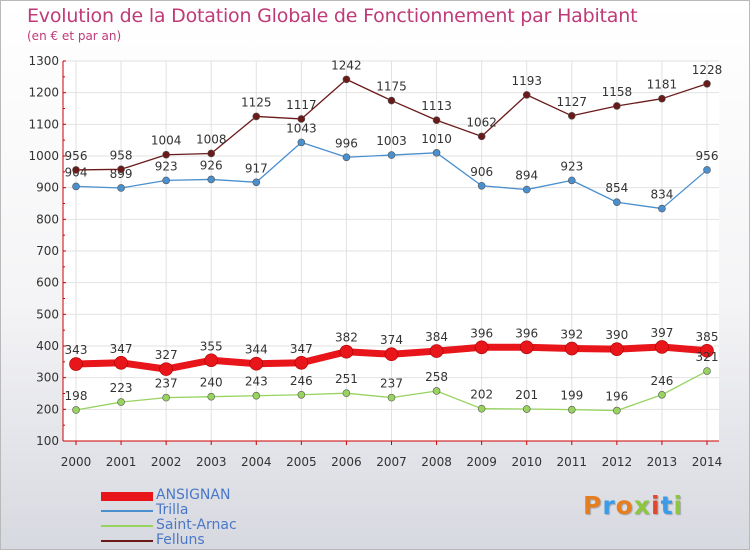  What do you see at coordinates (47, 283) in the screenshot?
I see `y-tick-label: 600` at bounding box center [47, 283].